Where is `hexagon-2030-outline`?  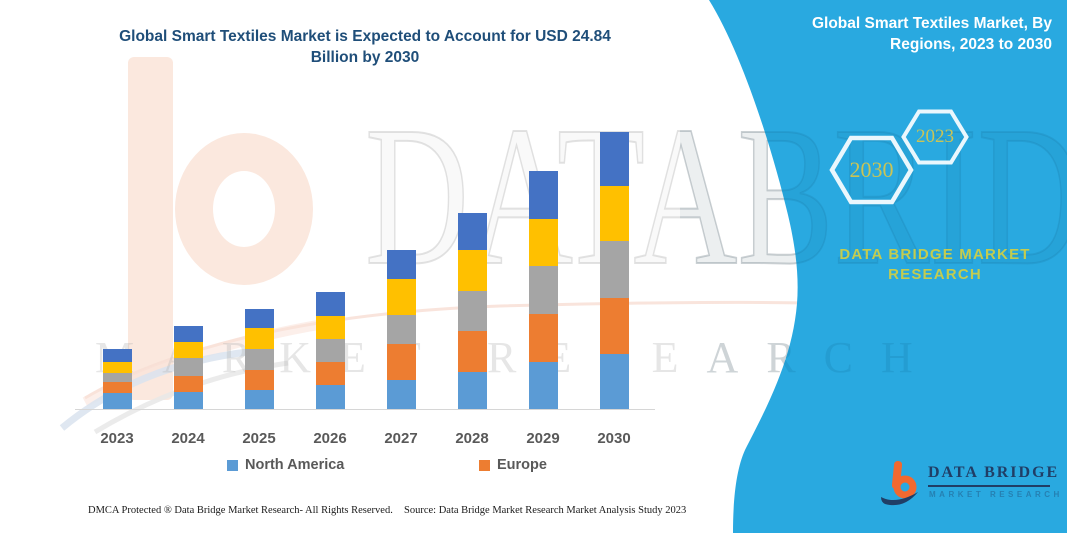
hexagon-2030-outline is located at coordinates (871, 170).